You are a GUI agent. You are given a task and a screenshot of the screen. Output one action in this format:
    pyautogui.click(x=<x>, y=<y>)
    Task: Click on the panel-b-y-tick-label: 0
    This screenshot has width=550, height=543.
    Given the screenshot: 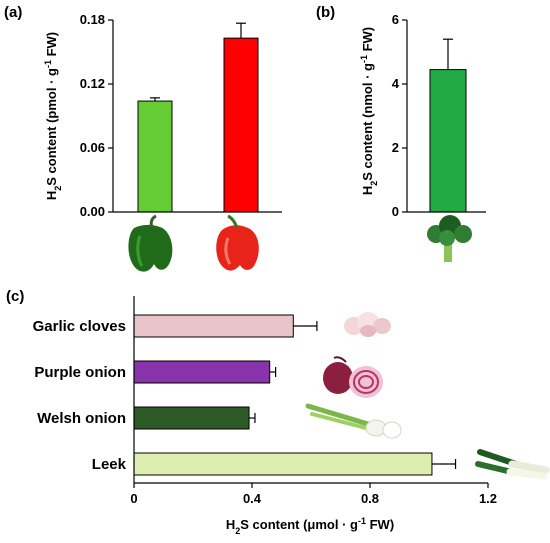 What is the action you would take?
    pyautogui.click(x=395, y=211)
    